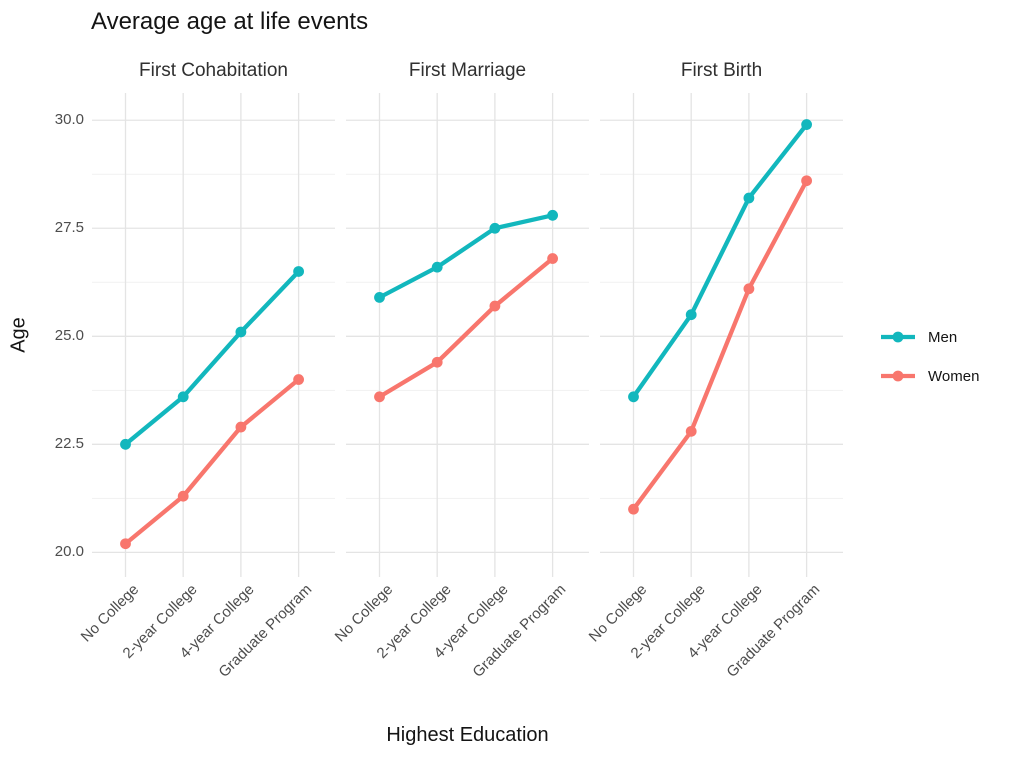 The width and height of the screenshot is (1024, 763). I want to click on legend-item-women: Women, so click(930, 376).